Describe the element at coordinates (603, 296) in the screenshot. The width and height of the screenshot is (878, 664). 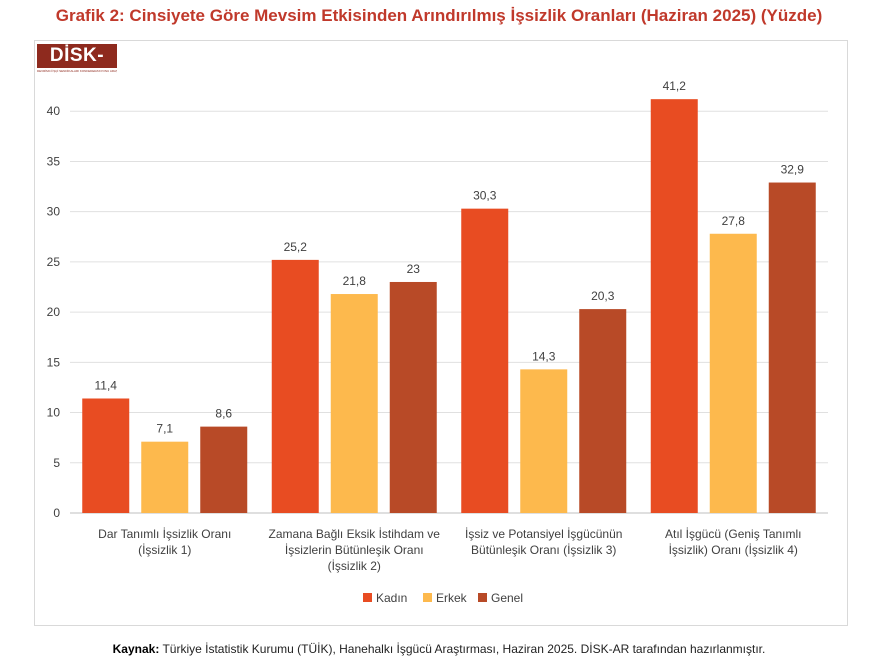
I see `data-label: 20,3` at that location.